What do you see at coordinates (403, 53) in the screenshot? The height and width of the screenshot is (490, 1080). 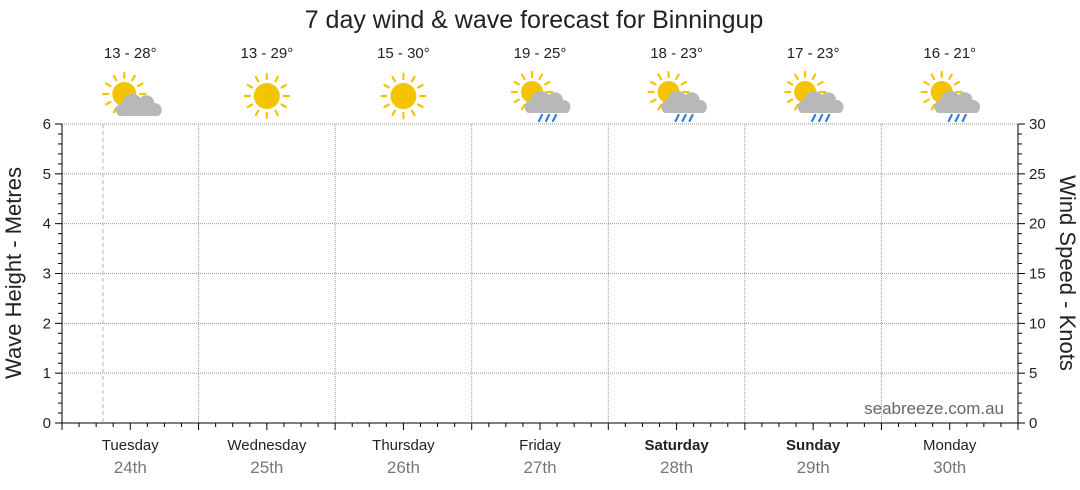 I see `temperature-range: 15 - 30°` at bounding box center [403, 53].